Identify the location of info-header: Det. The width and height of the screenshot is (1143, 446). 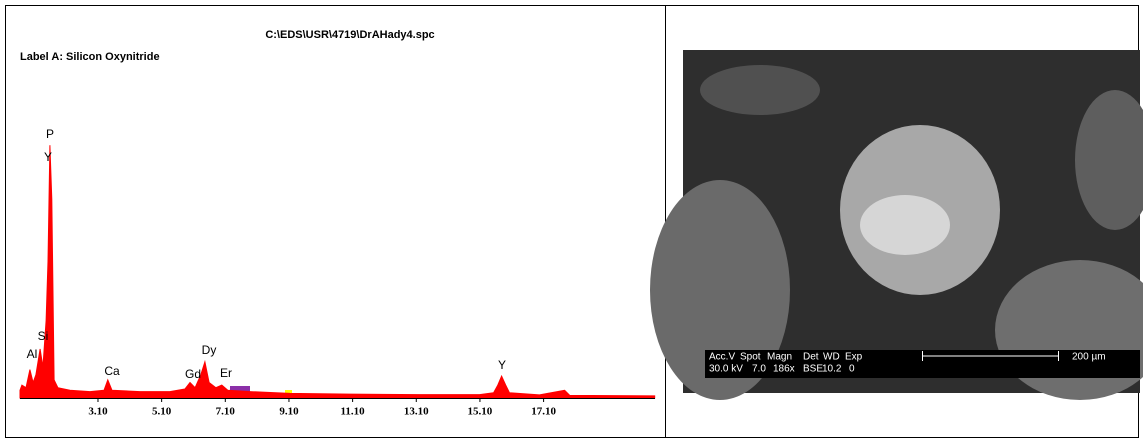
(811, 357).